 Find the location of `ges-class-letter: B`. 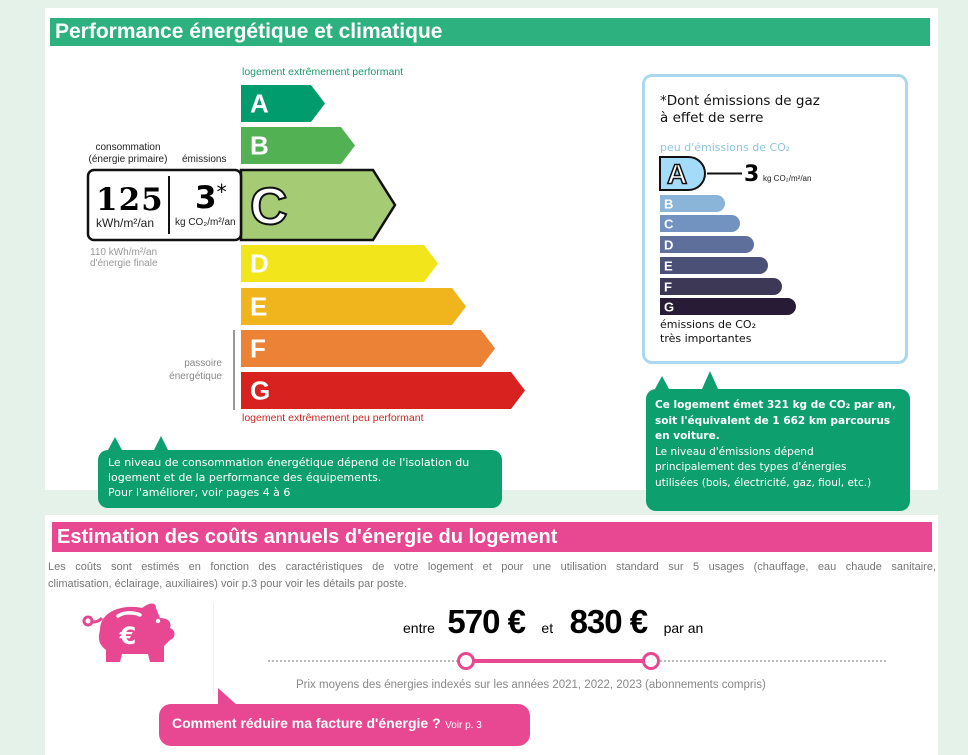

ges-class-letter: B is located at coordinates (668, 204).